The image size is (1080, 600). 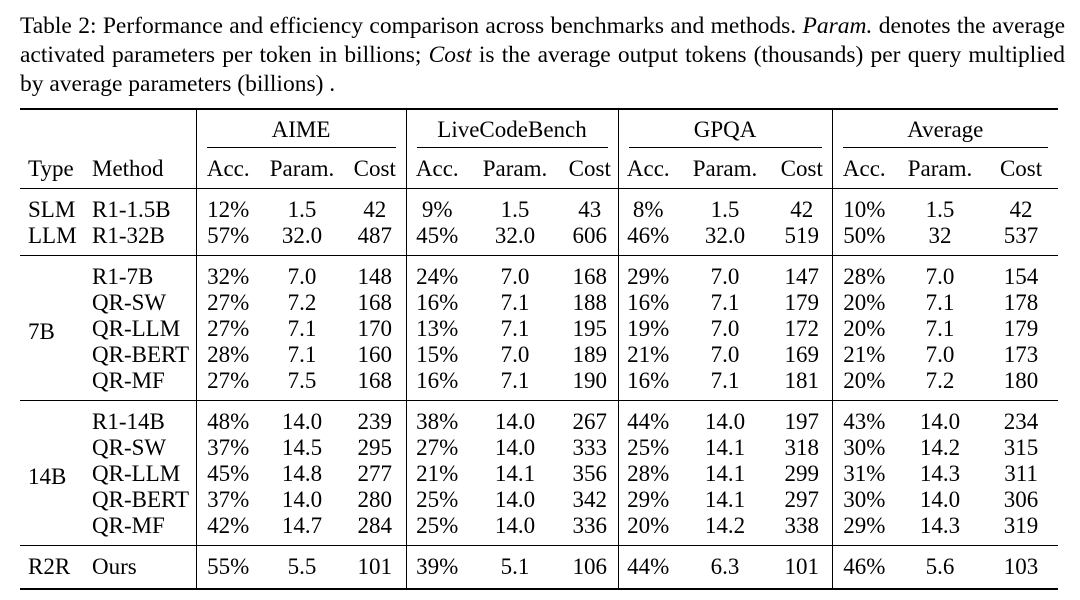 What do you see at coordinates (41, 331) in the screenshot?
I see `type-cell: 7B` at bounding box center [41, 331].